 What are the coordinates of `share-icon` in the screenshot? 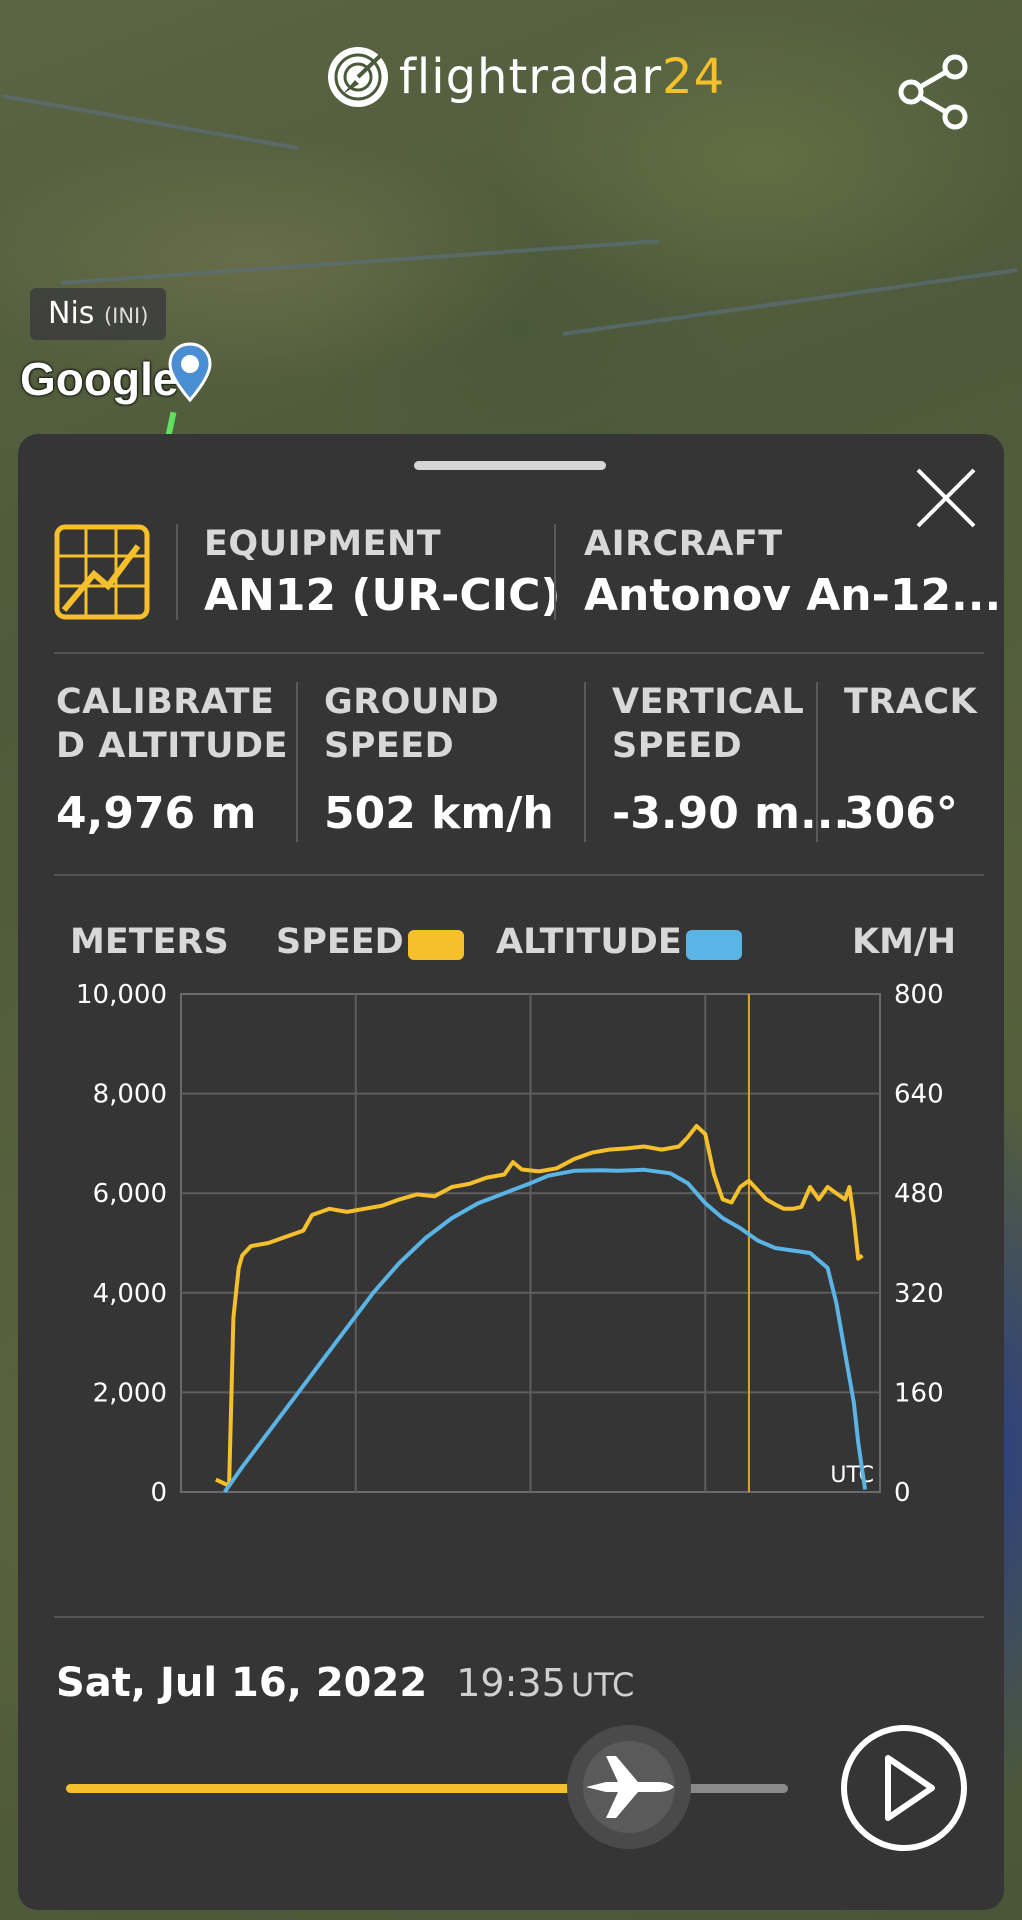 It's located at (935, 92).